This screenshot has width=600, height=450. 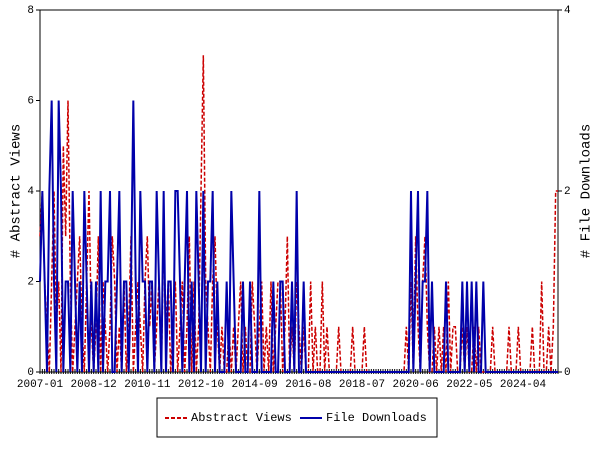 What do you see at coordinates (17, 191) in the screenshot?
I see `y-axis-title: # Abstract Views` at bounding box center [17, 191].